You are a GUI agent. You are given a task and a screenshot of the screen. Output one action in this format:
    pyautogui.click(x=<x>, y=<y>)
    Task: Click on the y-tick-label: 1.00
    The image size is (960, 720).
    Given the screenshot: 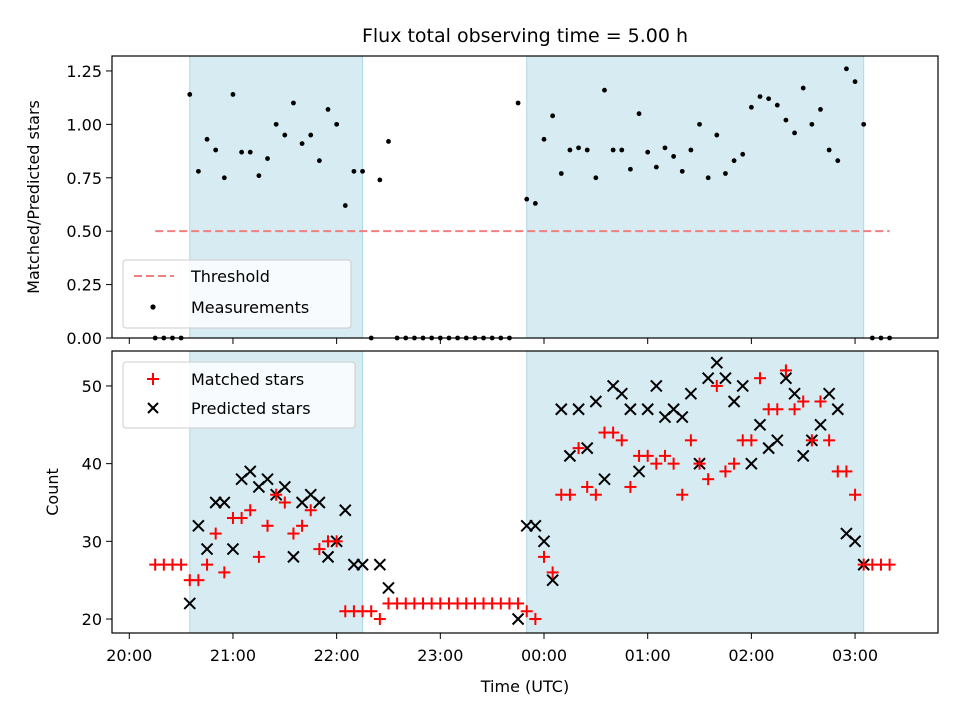 What is the action you would take?
    pyautogui.click(x=84, y=124)
    